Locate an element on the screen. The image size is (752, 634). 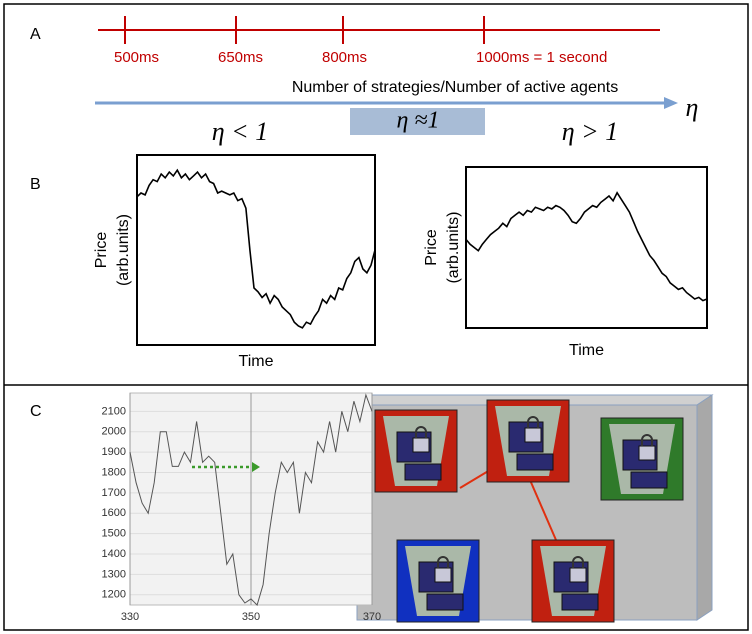
y-tick-label: 1900 is located at coordinates (114, 452).